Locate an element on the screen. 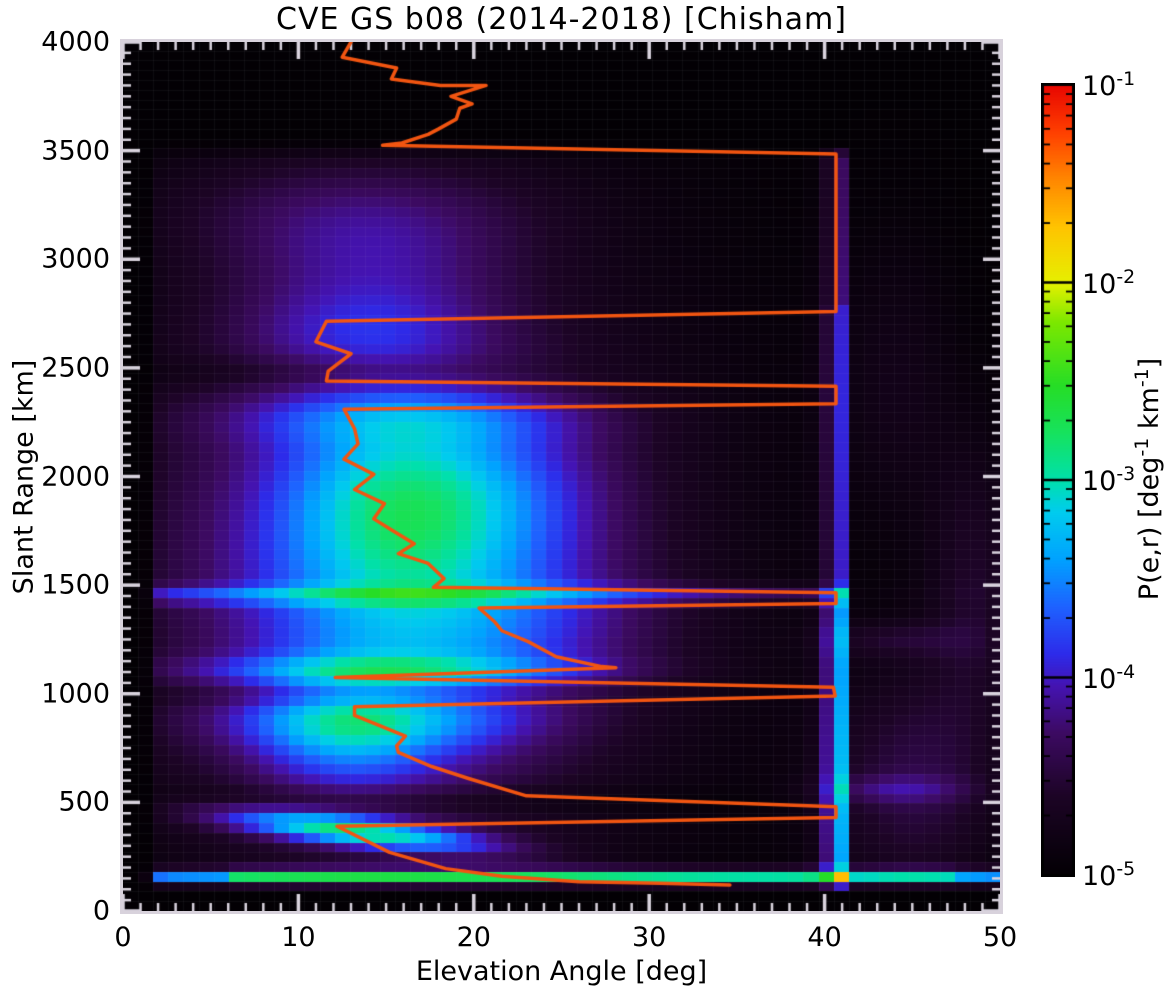 Image resolution: width=1172 pixels, height=1000 pixels. y-tick-label: 1000 is located at coordinates (75, 694).